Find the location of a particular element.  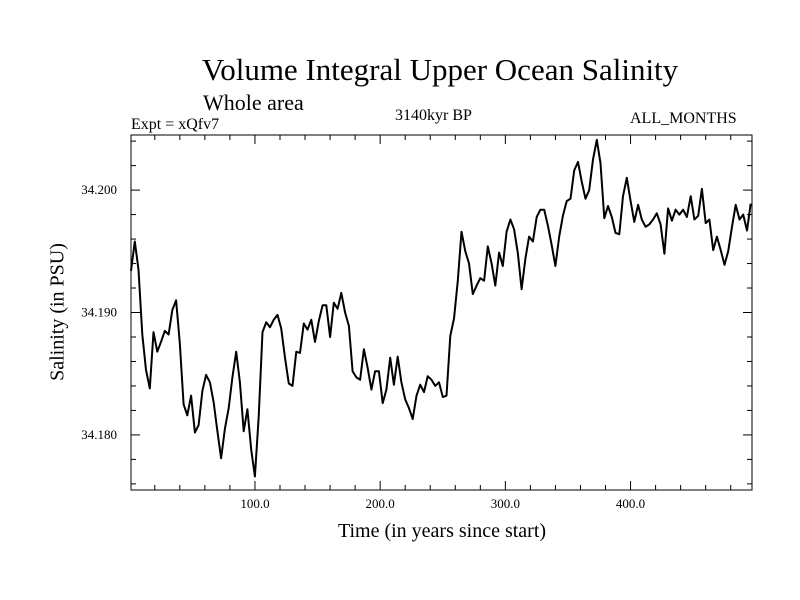

y-tick-label: 34.200 is located at coordinates (99, 189).